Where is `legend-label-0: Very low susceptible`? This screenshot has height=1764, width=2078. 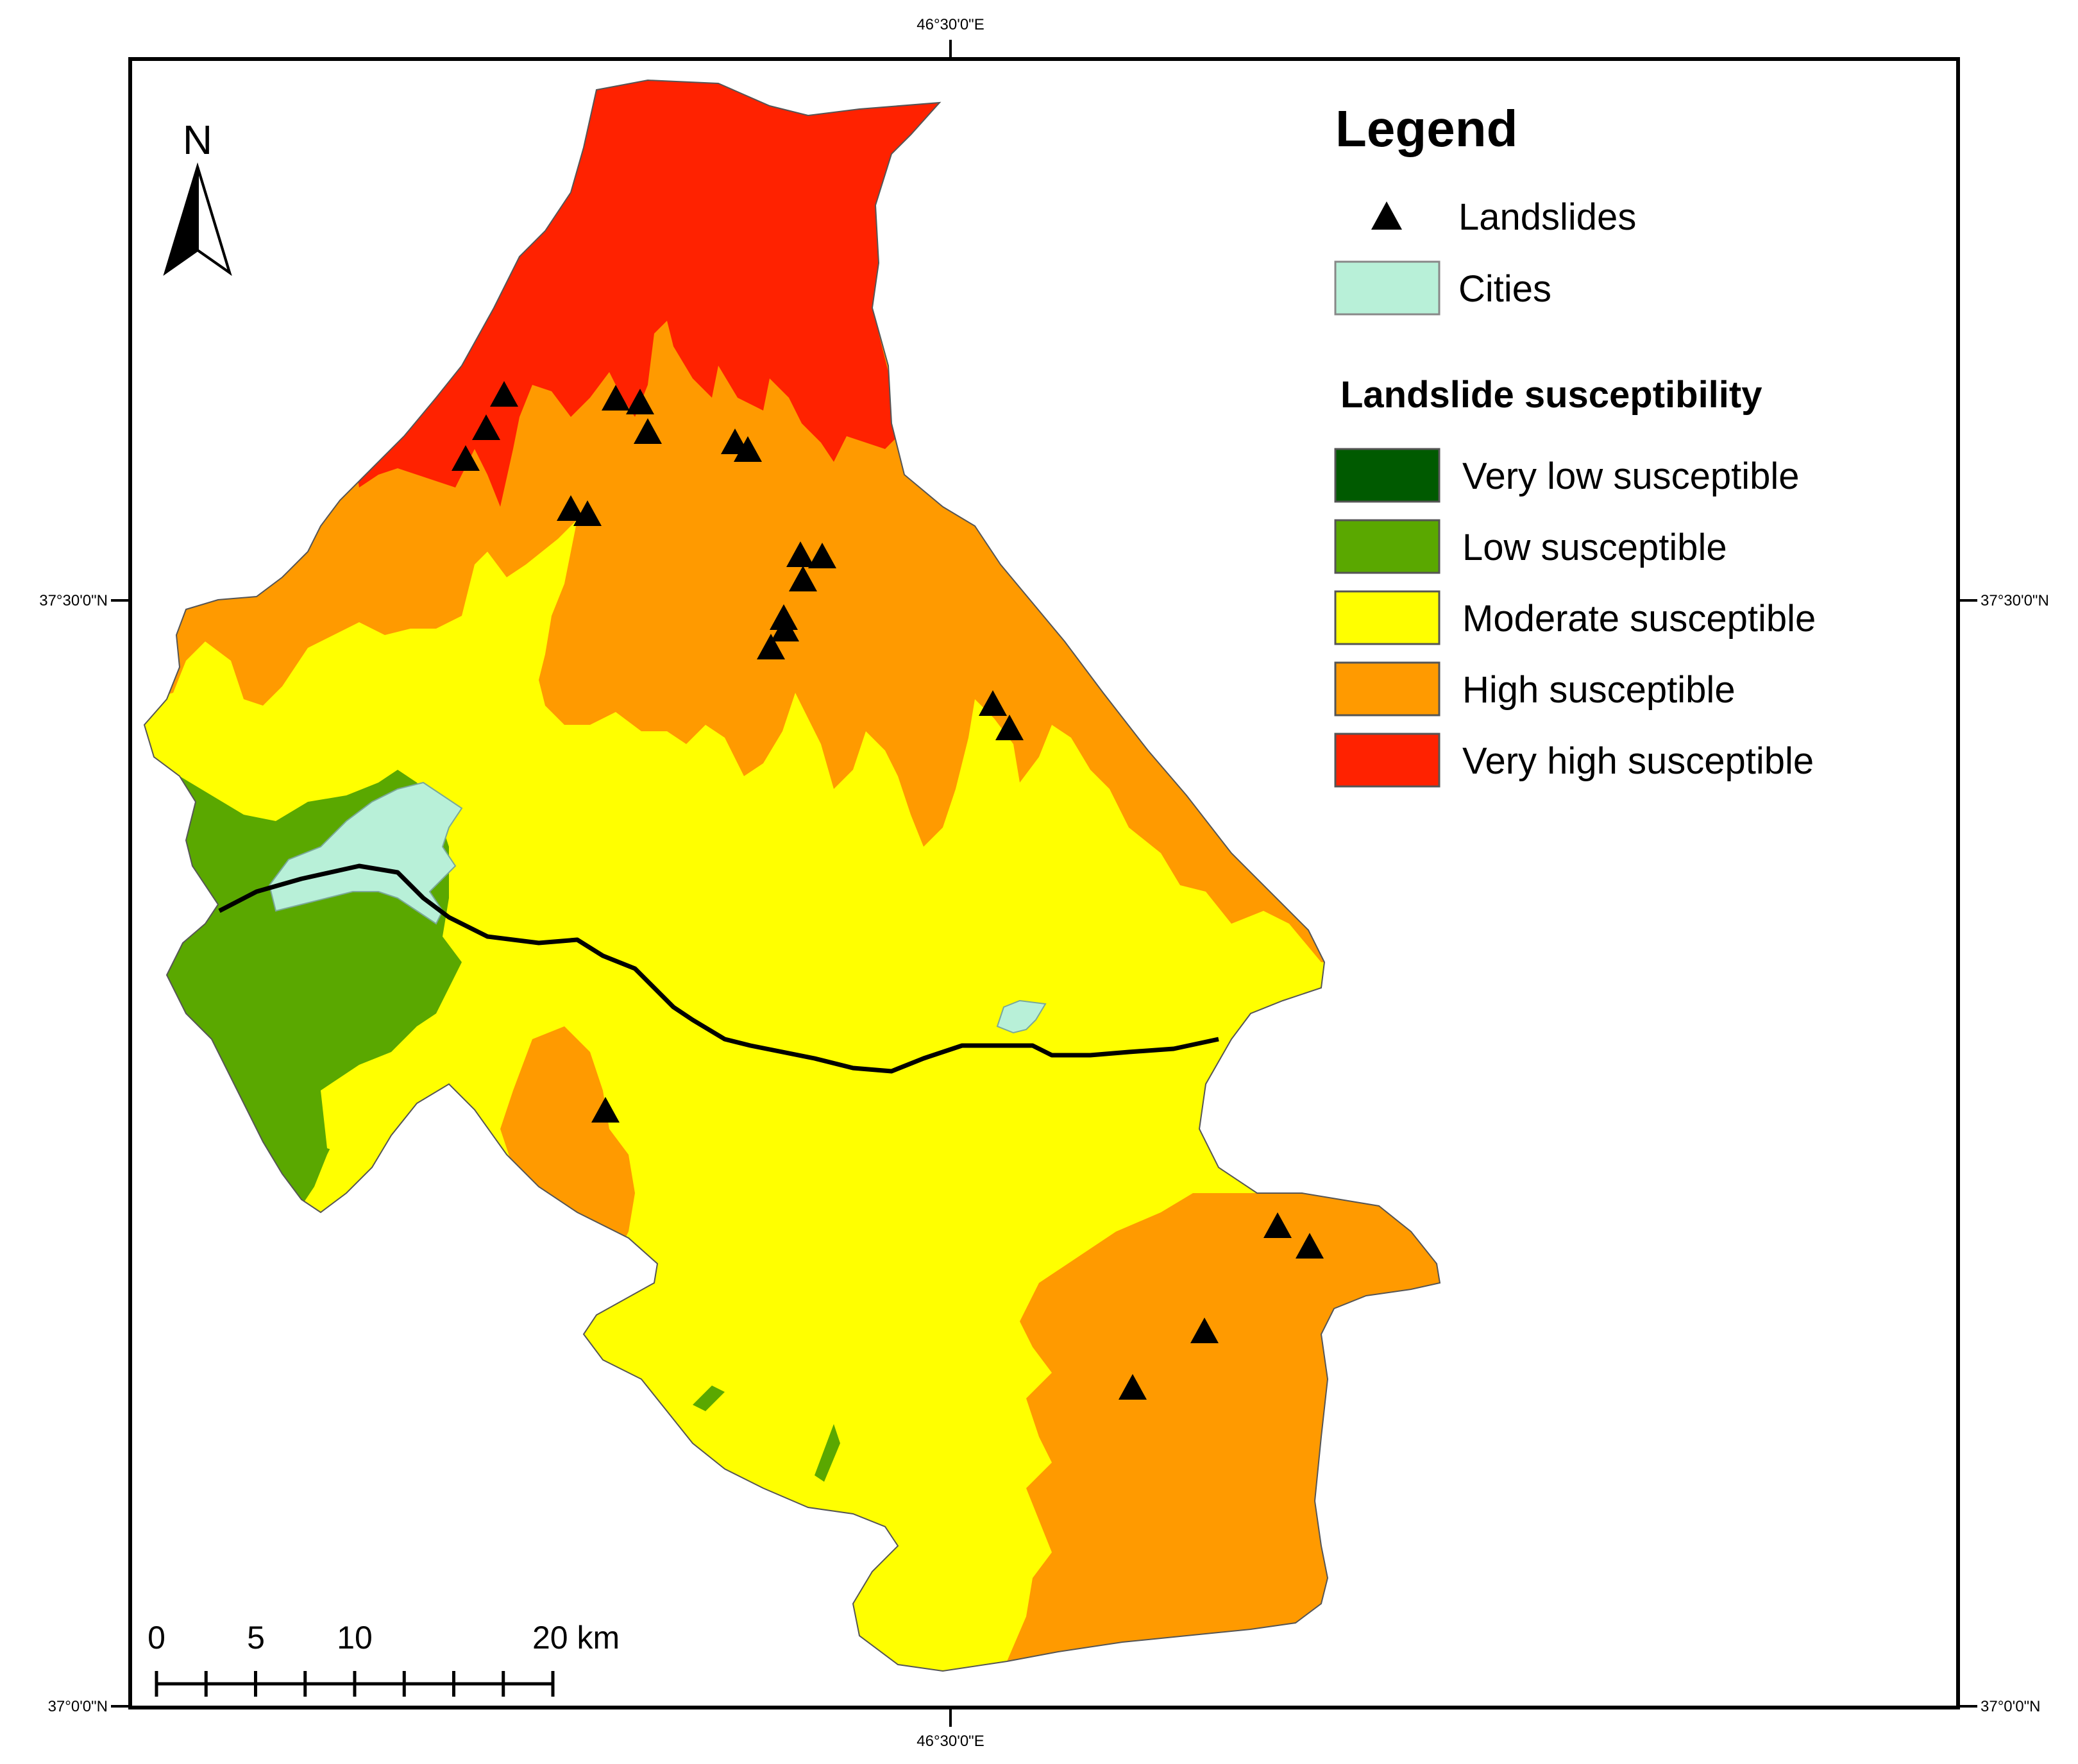
legend-label-0: Very low susceptible is located at coordinates (1630, 476).